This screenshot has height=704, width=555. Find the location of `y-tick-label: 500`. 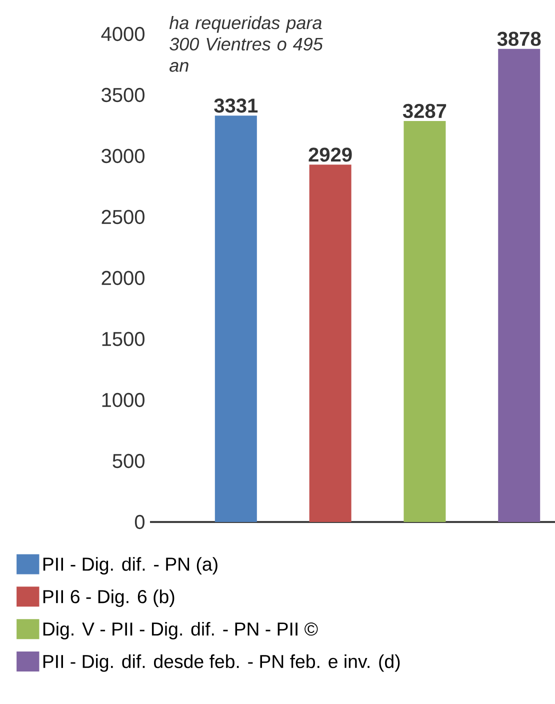

y-tick-label: 500 is located at coordinates (128, 461).